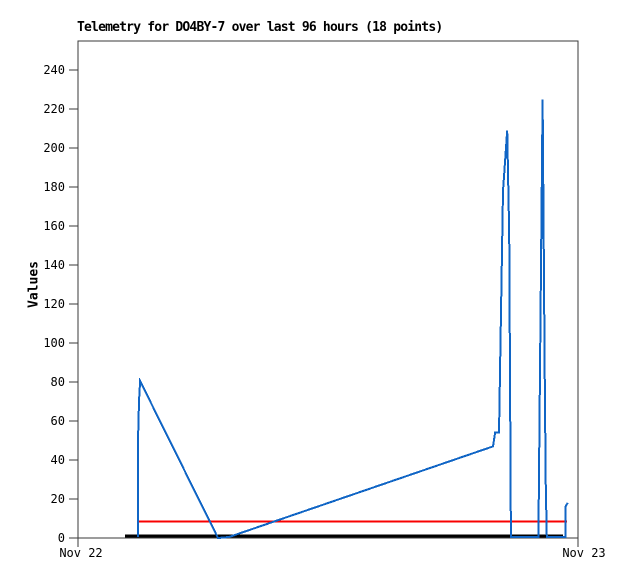 This screenshot has height=579, width=618. I want to click on y-axis-tick-label: 20, so click(58, 499).